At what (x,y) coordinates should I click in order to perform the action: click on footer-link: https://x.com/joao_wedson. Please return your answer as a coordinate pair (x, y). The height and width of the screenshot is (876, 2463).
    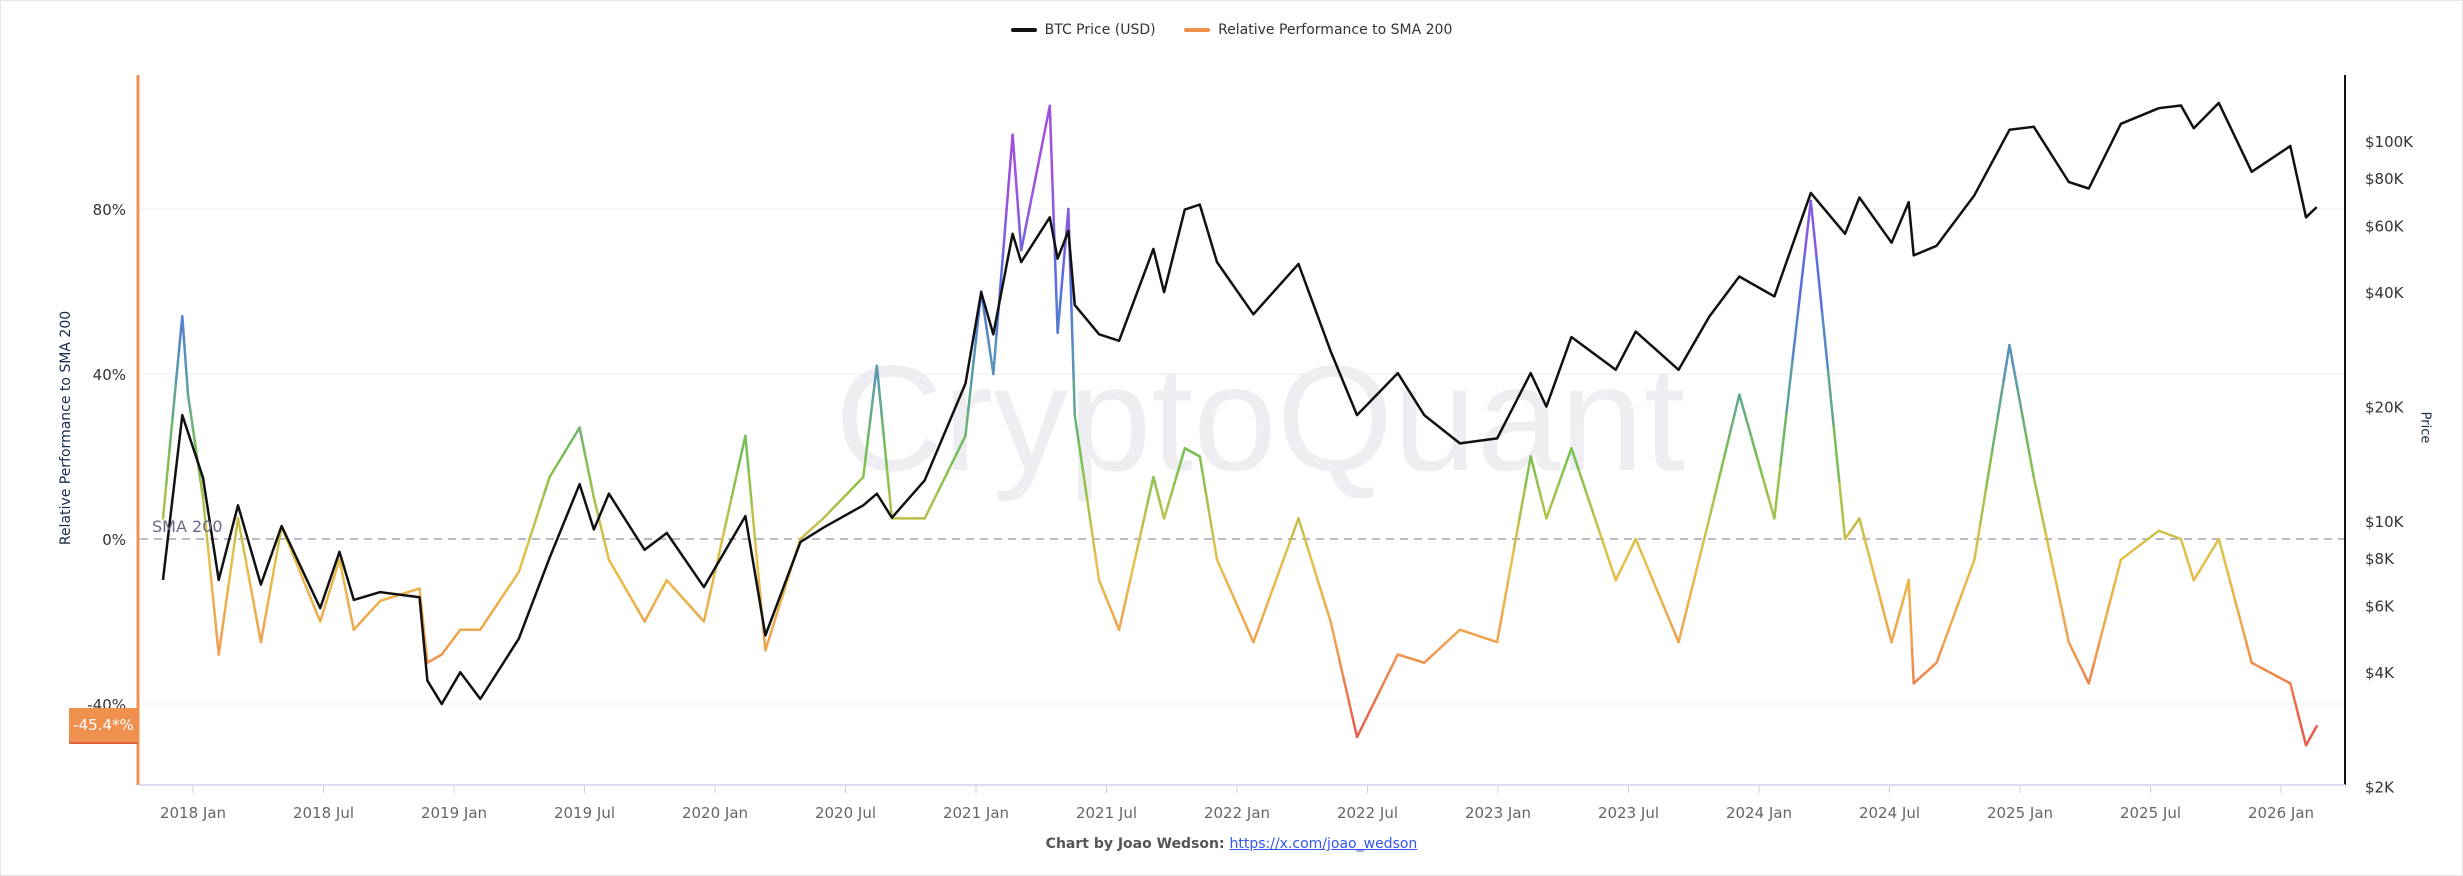
    Looking at the image, I should click on (1323, 844).